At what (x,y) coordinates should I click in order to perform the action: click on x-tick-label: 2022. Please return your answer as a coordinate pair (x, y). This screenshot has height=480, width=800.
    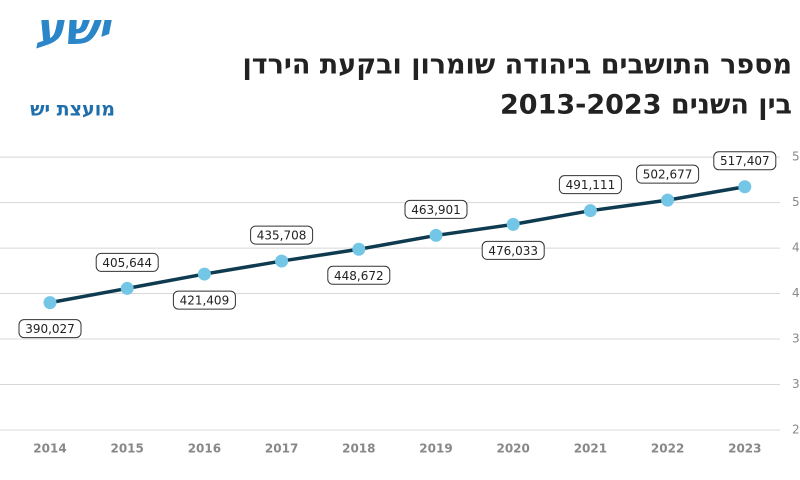
    Looking at the image, I should click on (667, 449).